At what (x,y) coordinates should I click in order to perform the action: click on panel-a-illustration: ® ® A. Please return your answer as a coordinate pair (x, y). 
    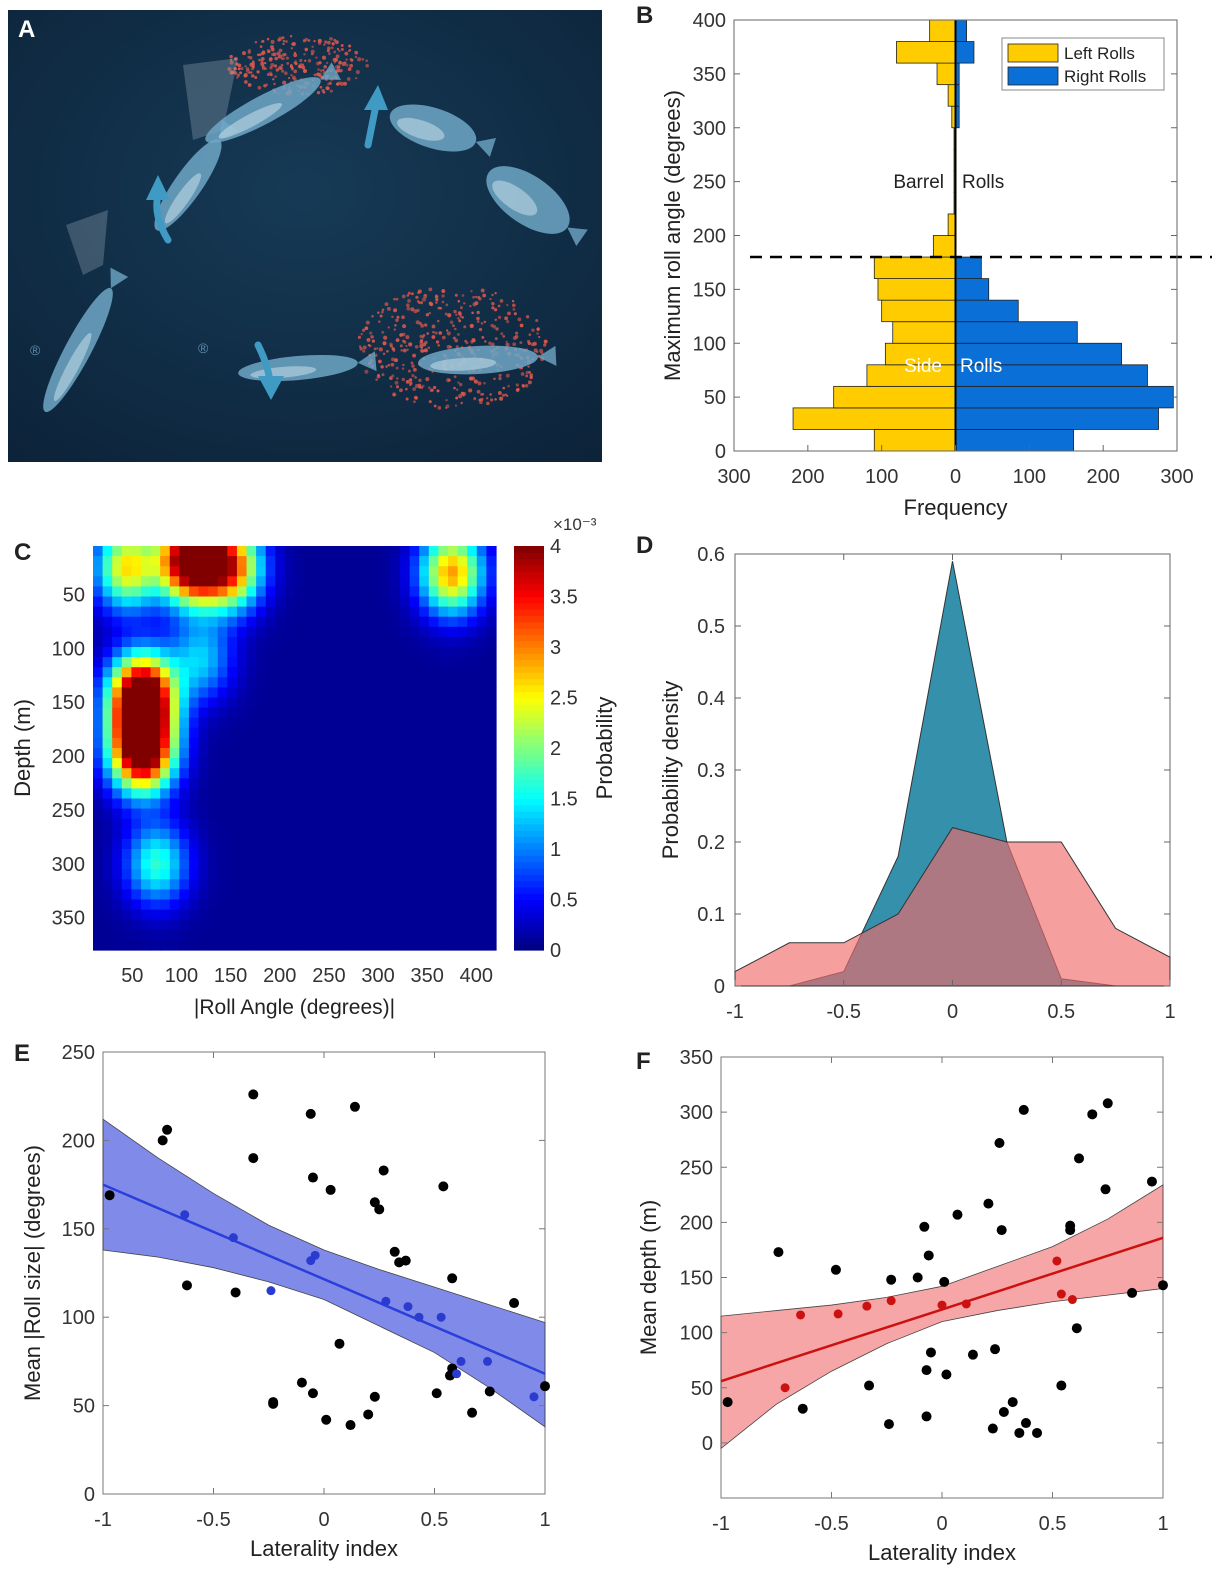
    Looking at the image, I should click on (305, 236).